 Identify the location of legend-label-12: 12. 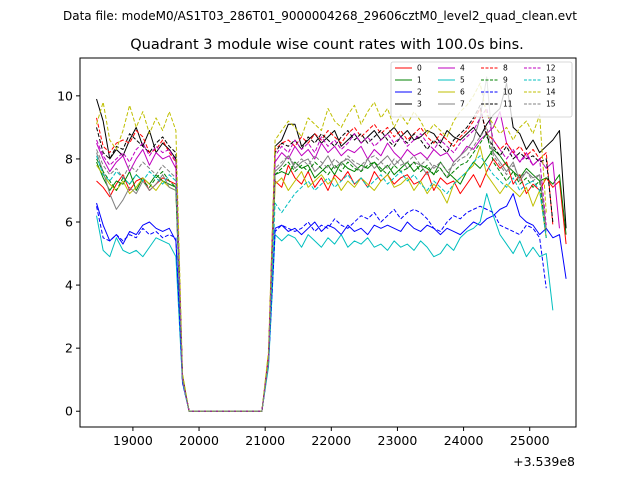
(551, 68).